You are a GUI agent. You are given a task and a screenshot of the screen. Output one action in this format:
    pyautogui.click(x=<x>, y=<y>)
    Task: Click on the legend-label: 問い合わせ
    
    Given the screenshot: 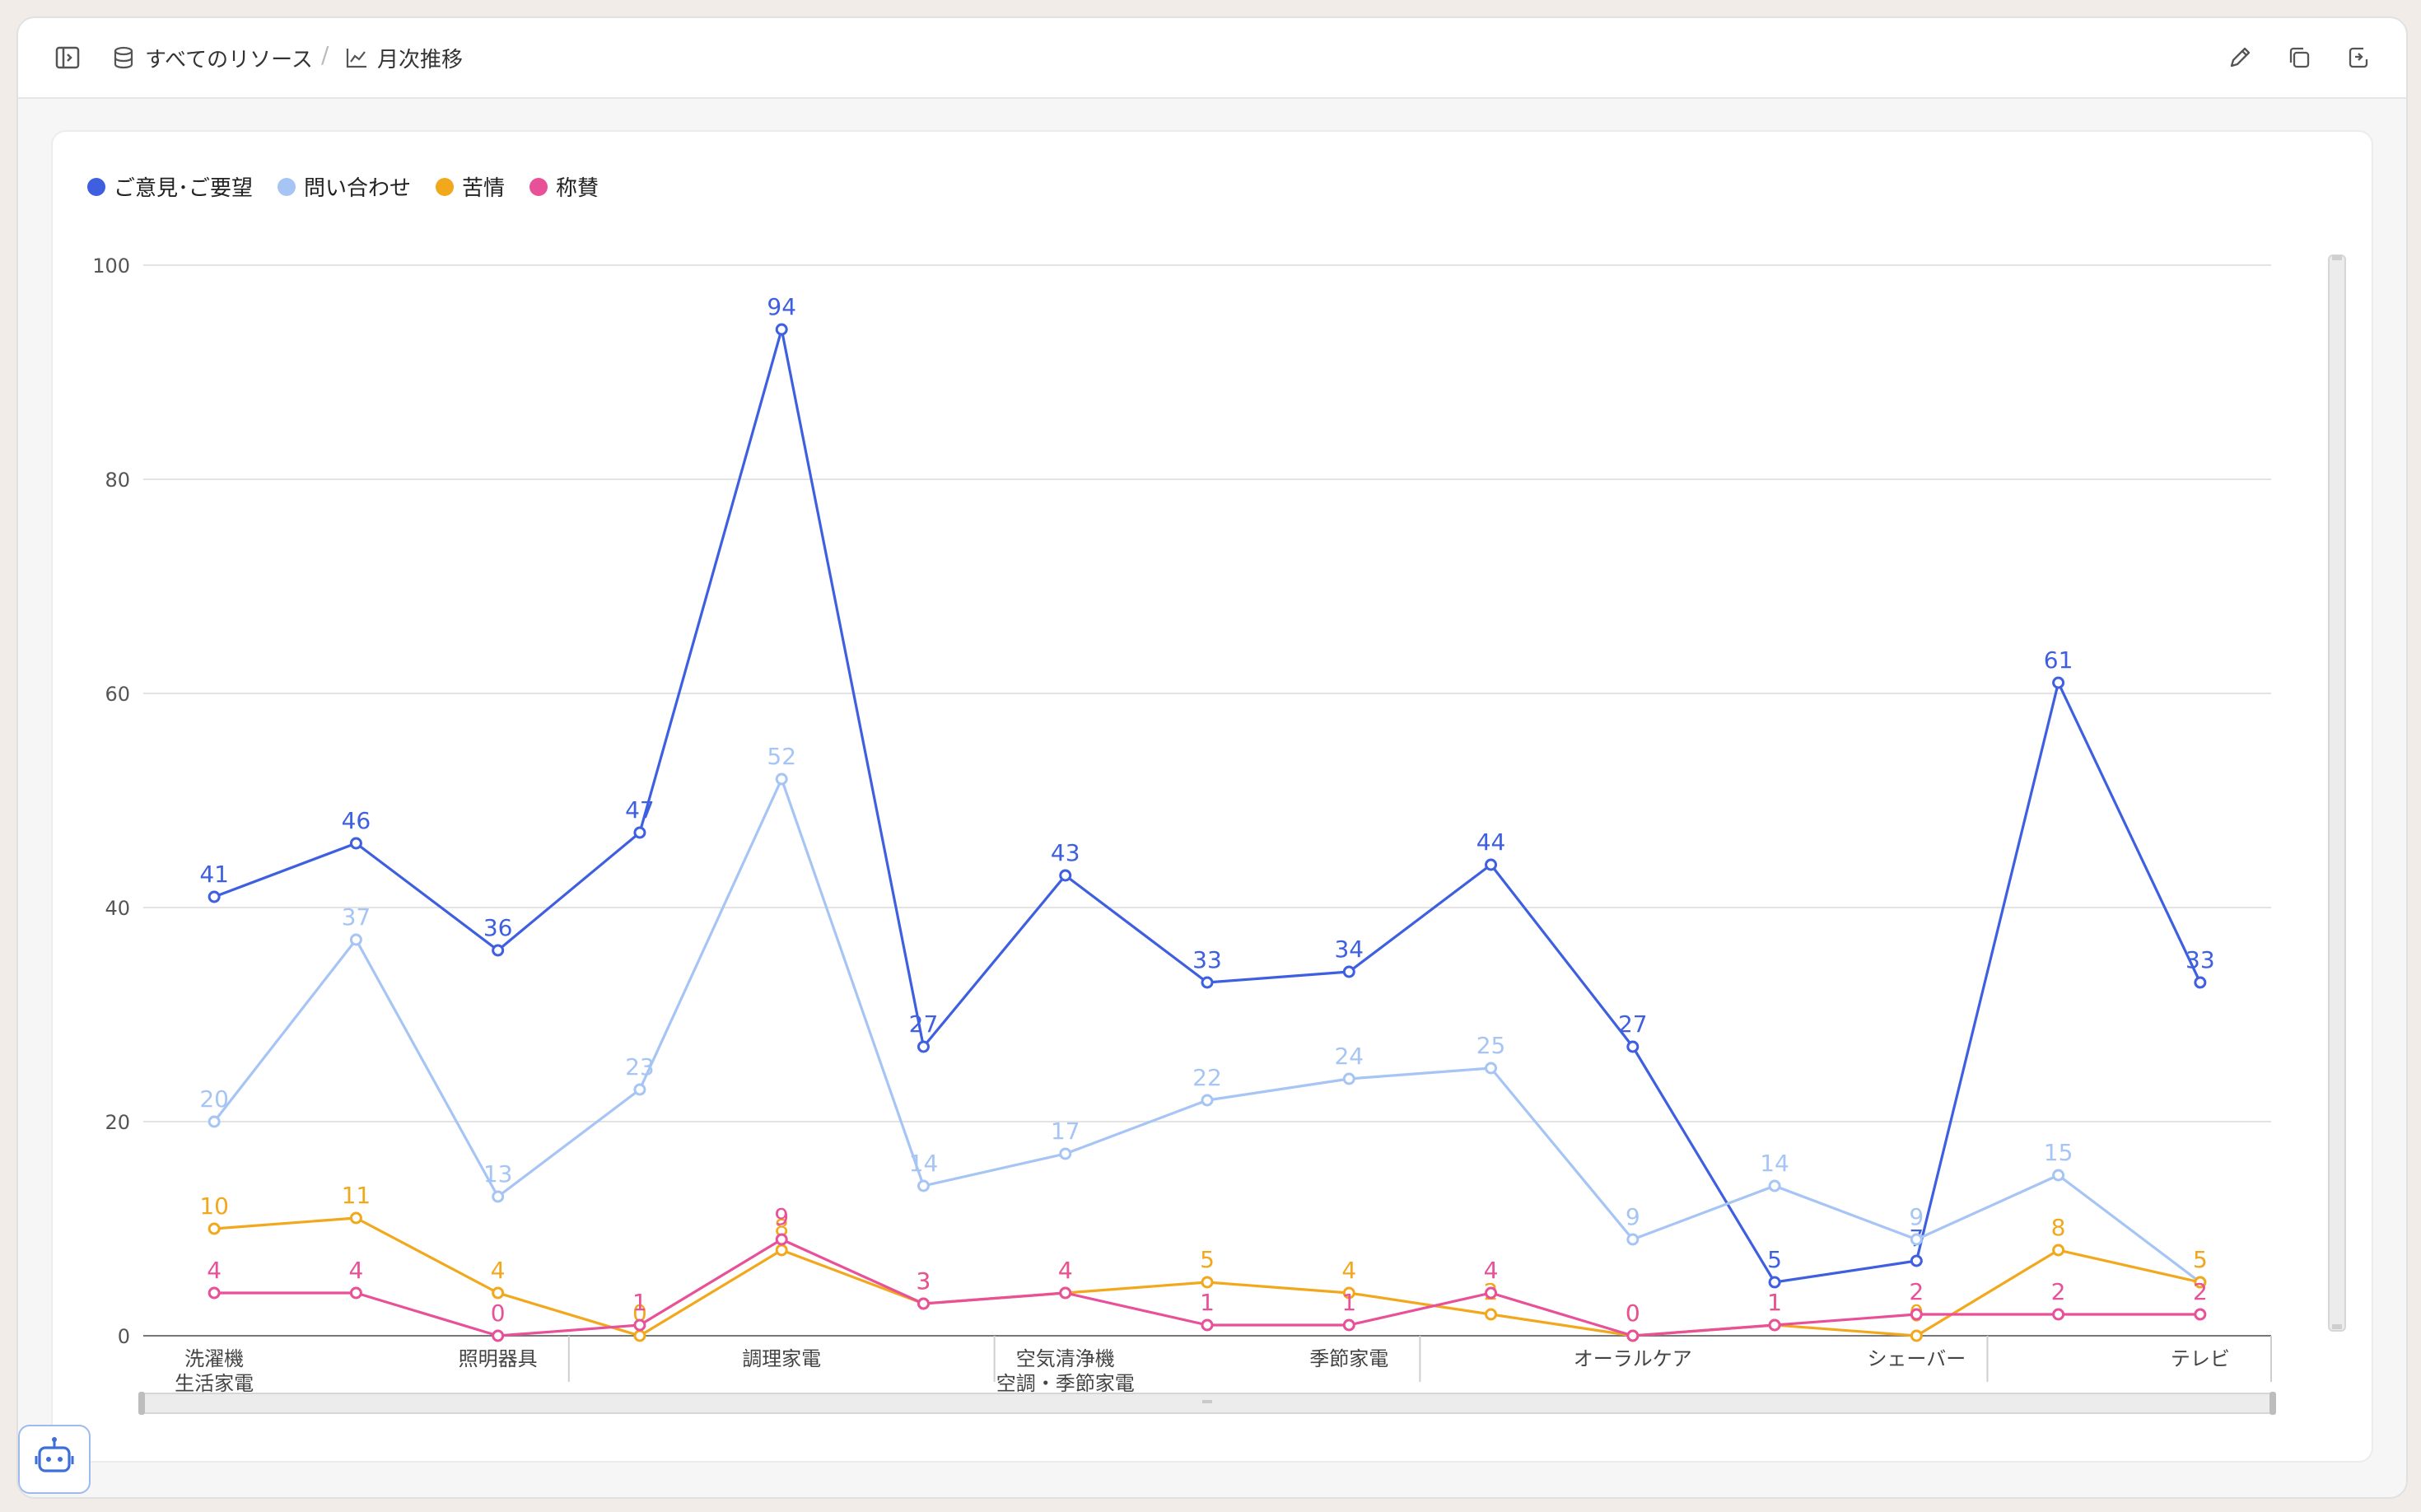 What is the action you would take?
    pyautogui.click(x=358, y=188)
    